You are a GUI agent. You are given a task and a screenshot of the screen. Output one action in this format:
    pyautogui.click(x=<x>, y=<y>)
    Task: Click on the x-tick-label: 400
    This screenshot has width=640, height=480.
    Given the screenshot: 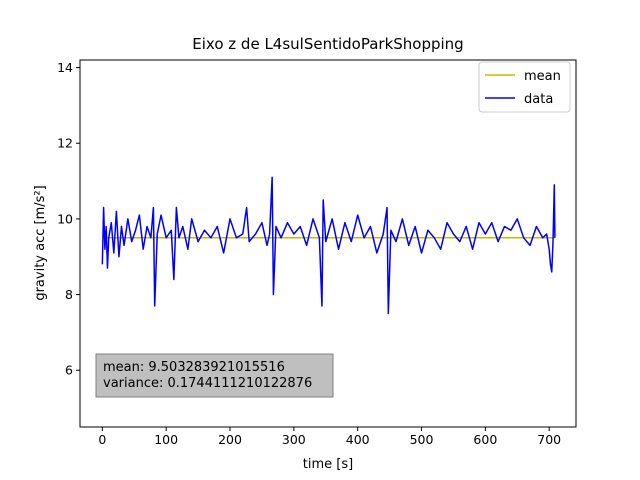 What is the action you would take?
    pyautogui.click(x=358, y=439)
    